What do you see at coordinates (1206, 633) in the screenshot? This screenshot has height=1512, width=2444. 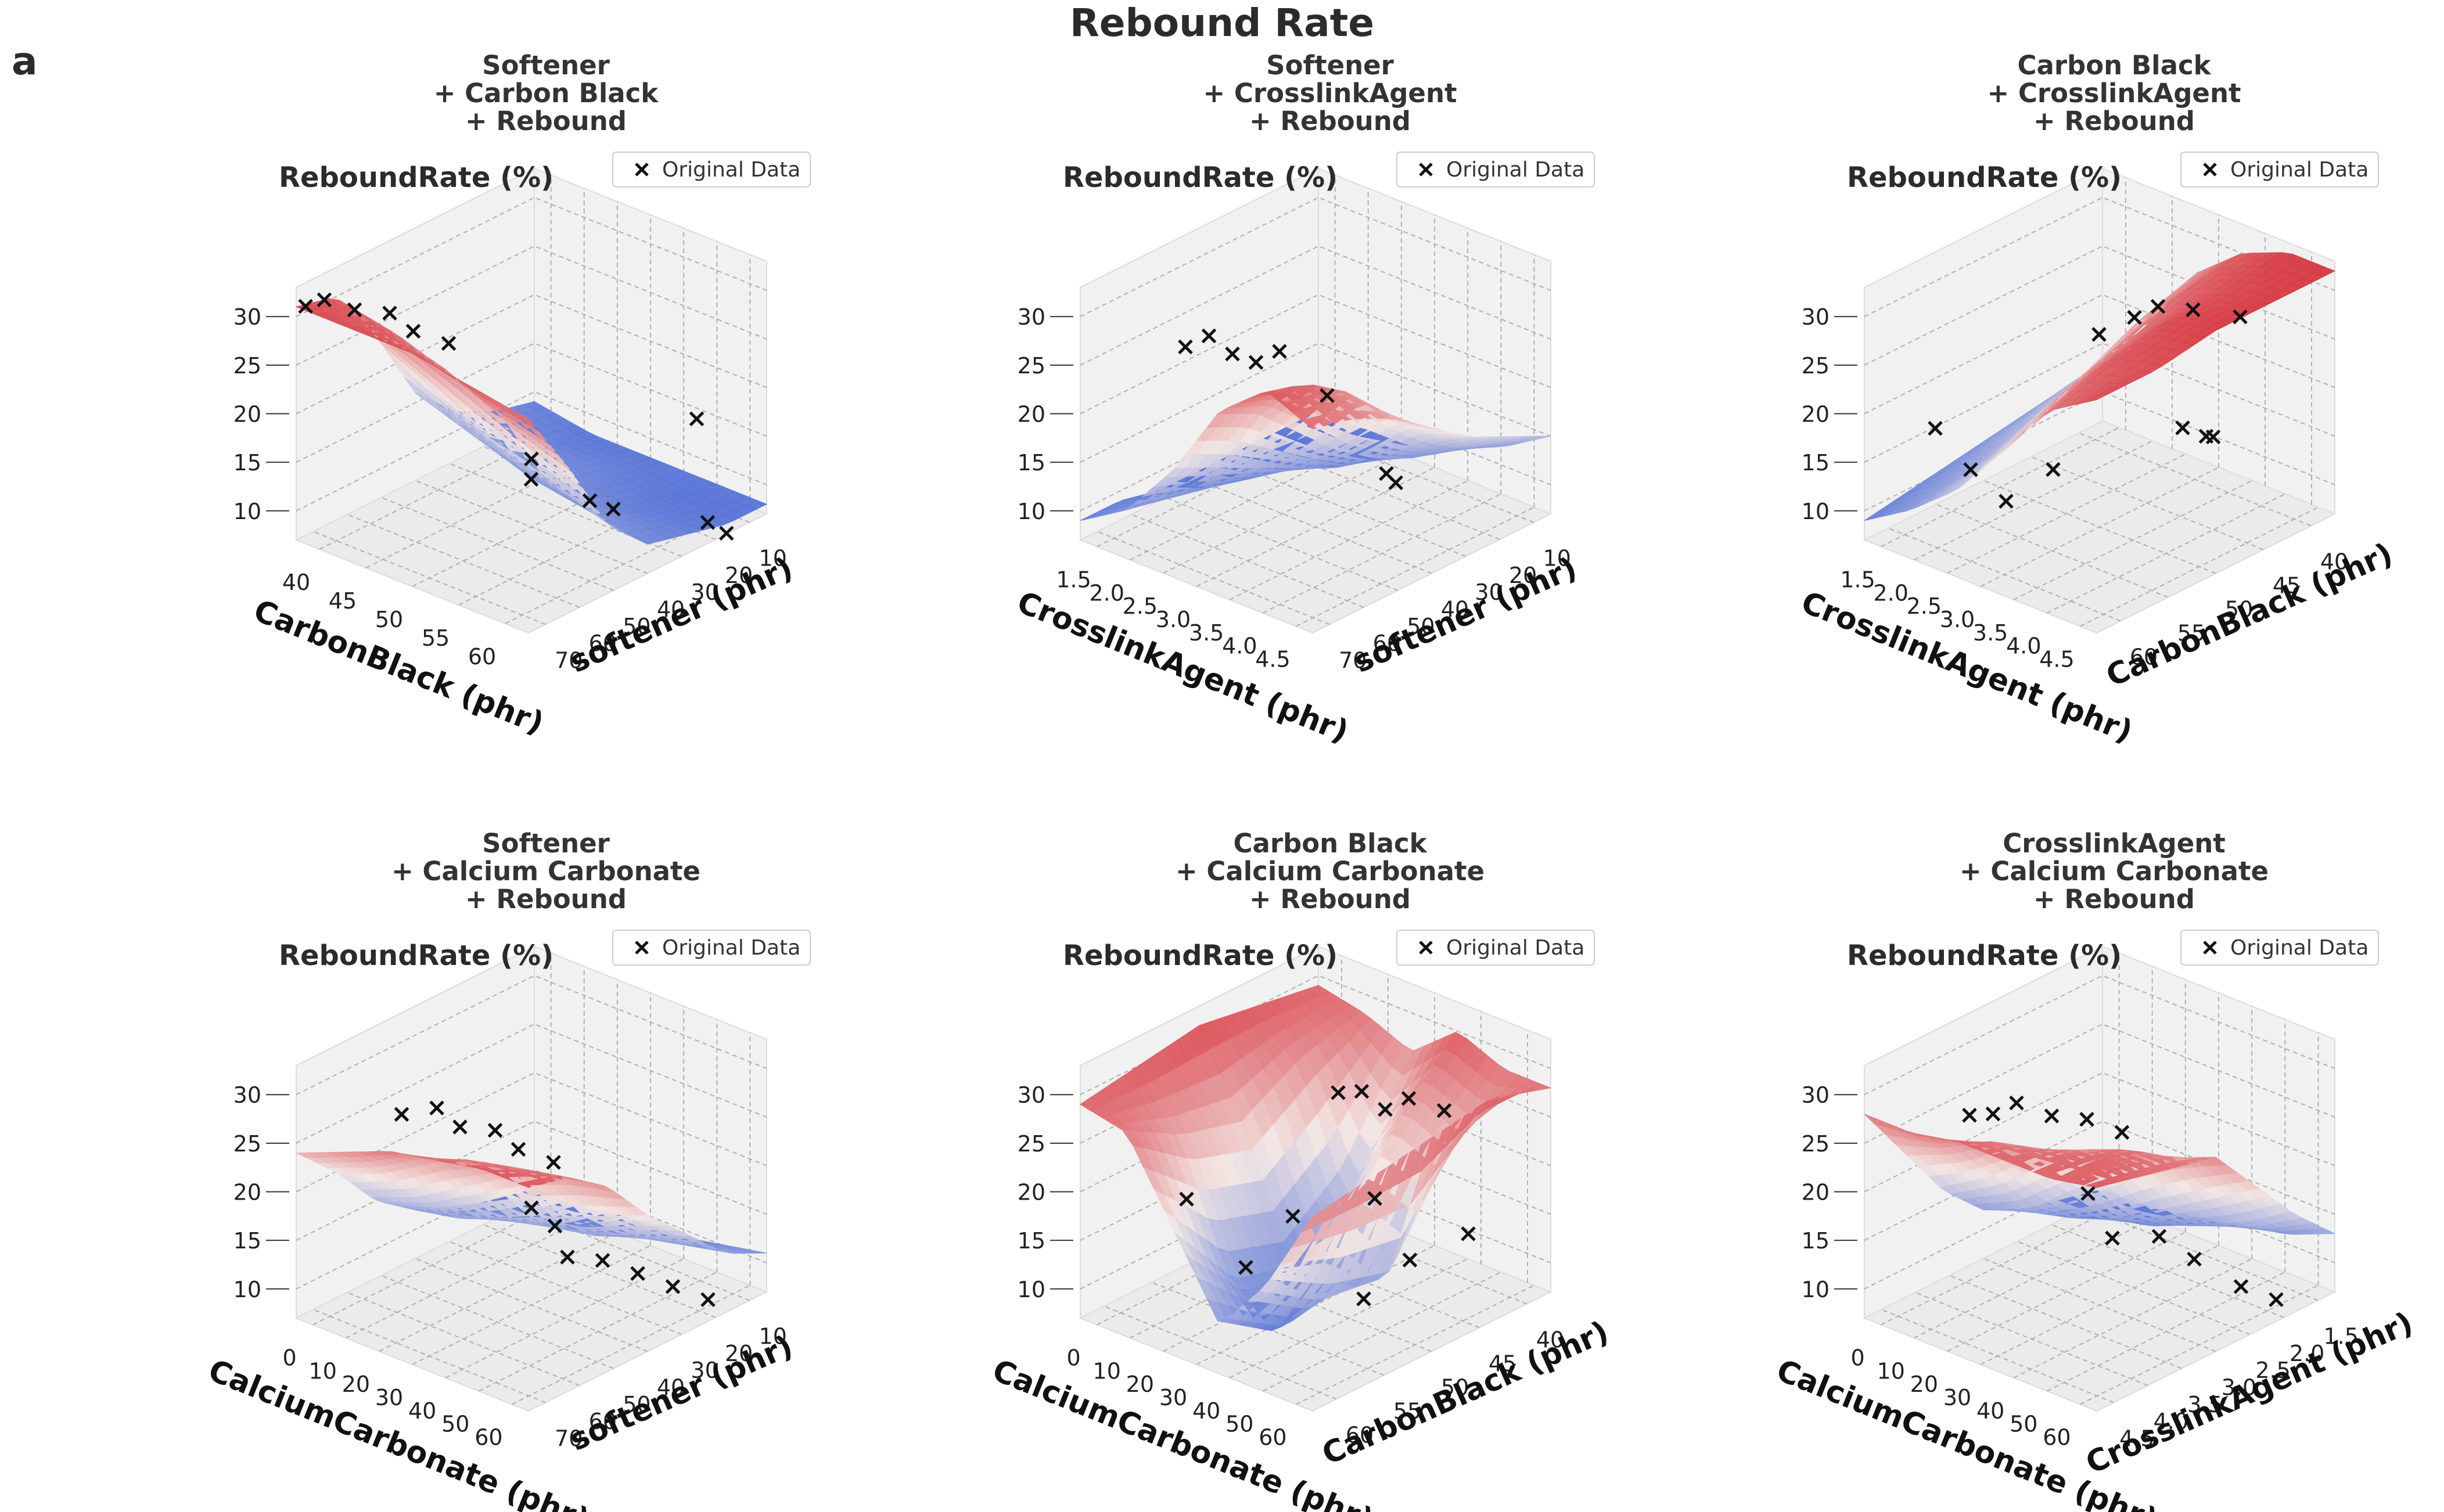 I see `x-tick-label: 3.5` at bounding box center [1206, 633].